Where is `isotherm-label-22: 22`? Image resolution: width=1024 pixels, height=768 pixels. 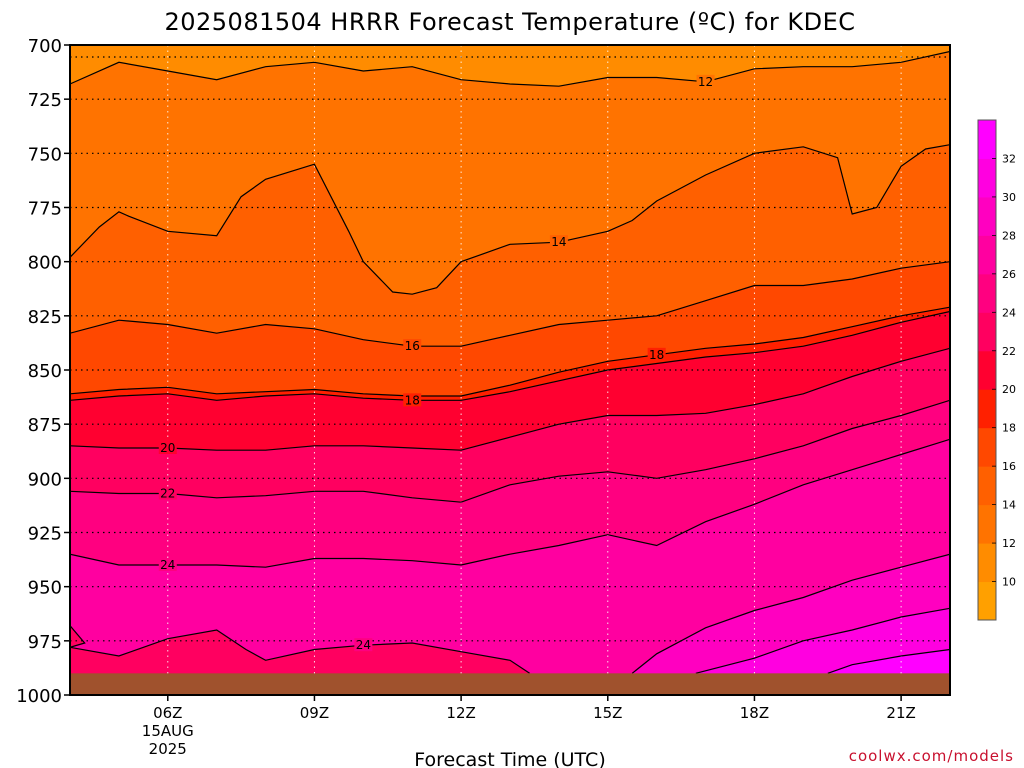 isotherm-label-22: 22 is located at coordinates (167, 494).